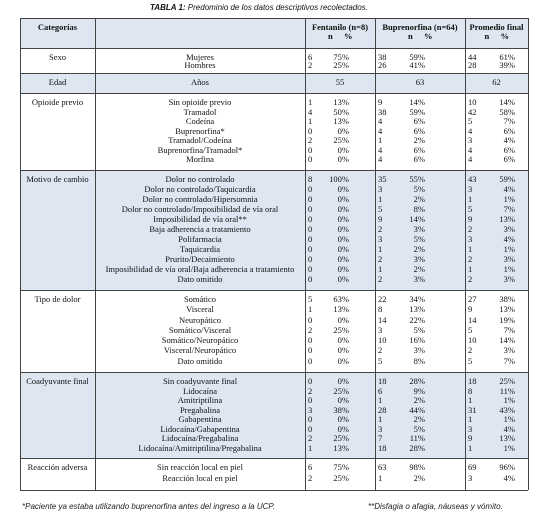 This screenshot has width=553, height=520. Describe the element at coordinates (339, 179) in the screenshot. I see `percent-cell: 100%` at that location.